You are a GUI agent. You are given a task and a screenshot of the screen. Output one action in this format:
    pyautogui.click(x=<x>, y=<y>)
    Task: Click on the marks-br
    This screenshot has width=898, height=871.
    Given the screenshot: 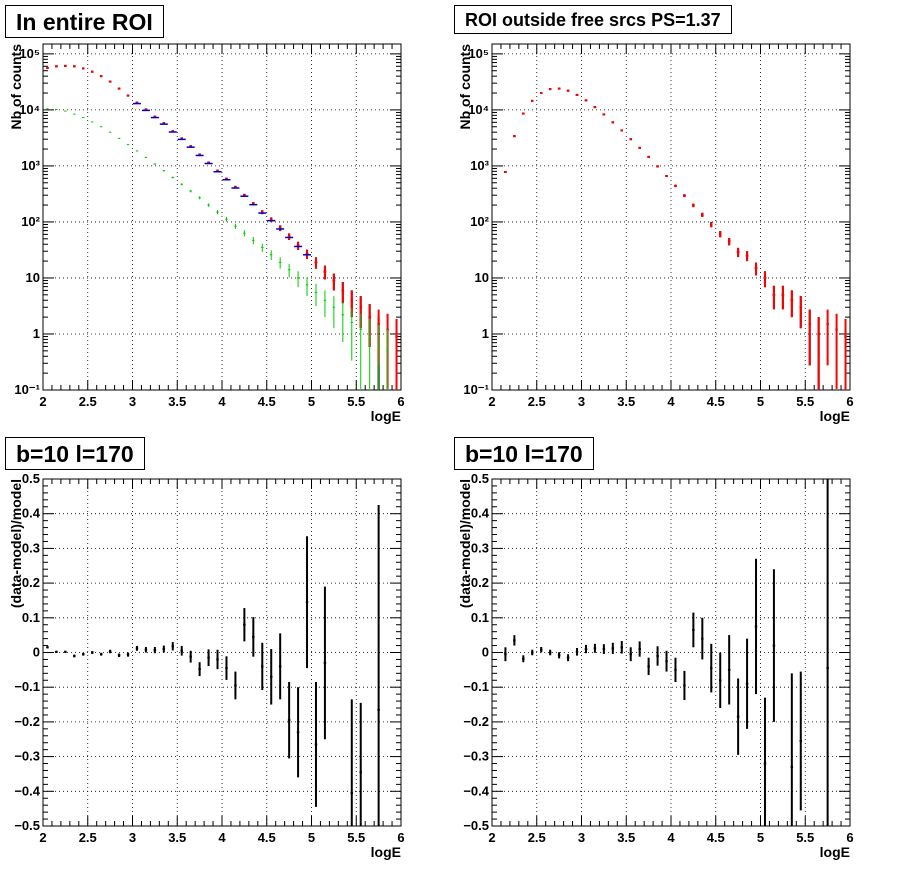 What is the action you would take?
    pyautogui.click(x=666, y=652)
    